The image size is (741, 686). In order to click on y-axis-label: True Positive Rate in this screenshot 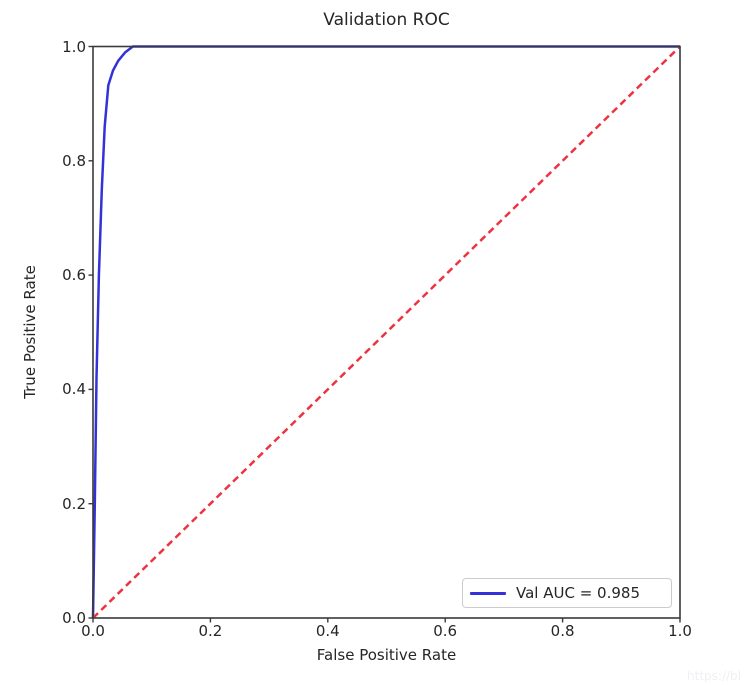, I will do `click(30, 332)`.